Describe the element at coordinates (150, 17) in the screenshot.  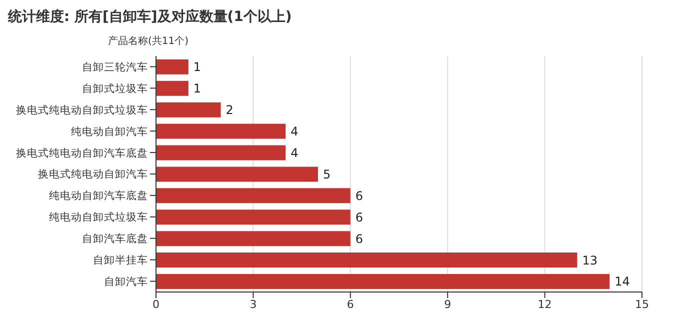
I see `chart-title: 统计维度: 所有[自卸车]及对应数量(1个以上)` at that location.